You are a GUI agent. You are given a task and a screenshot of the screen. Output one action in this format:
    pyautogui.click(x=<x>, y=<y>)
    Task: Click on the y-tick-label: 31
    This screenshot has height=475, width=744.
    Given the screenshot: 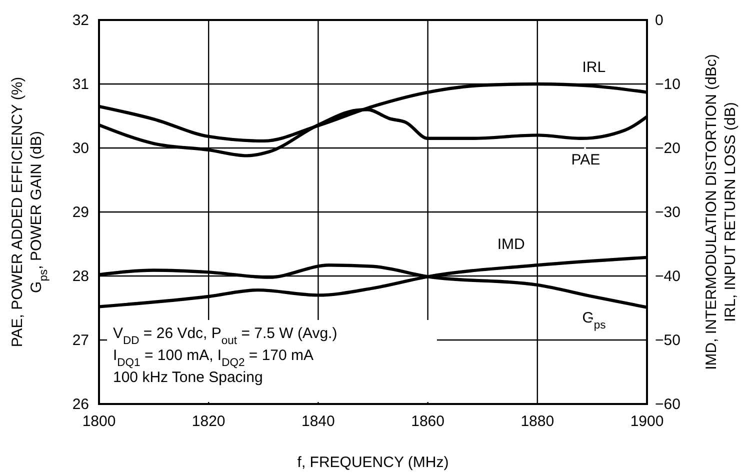 What is the action you would take?
    pyautogui.click(x=80, y=84)
    